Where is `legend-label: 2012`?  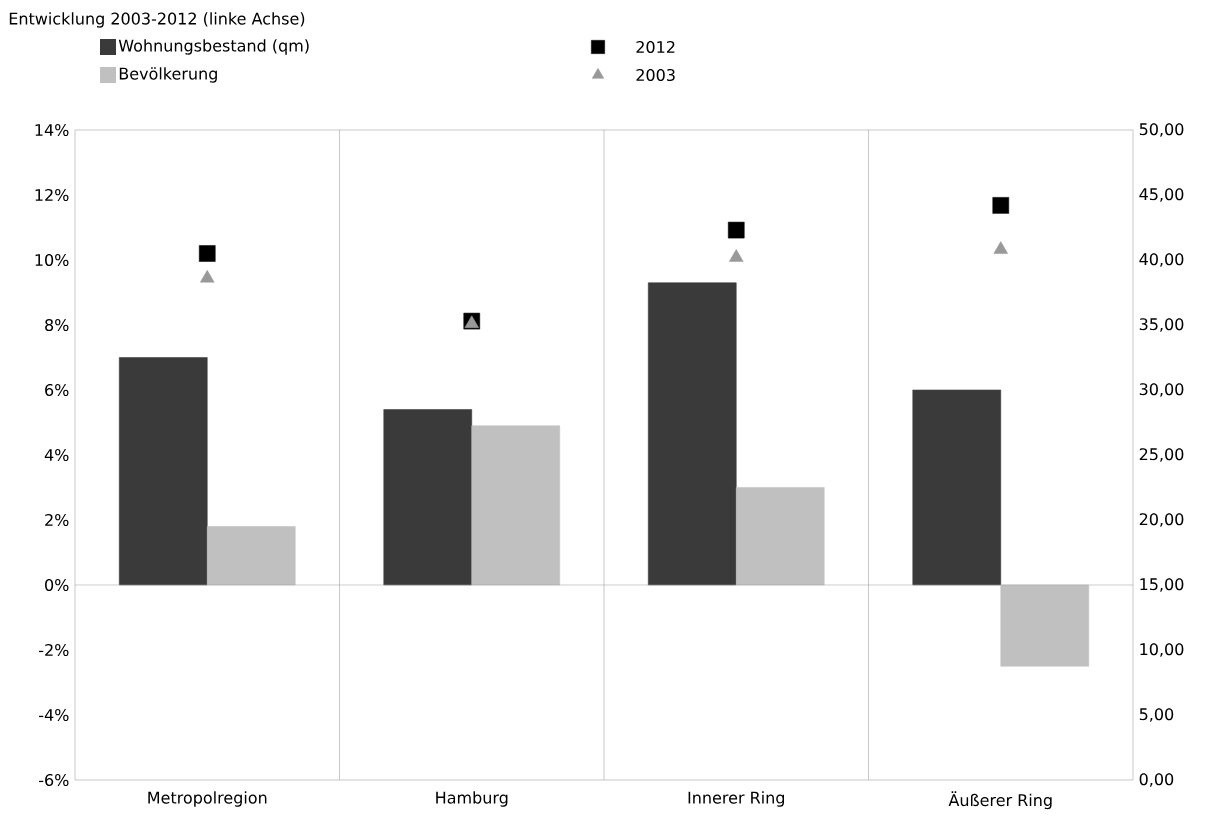
legend-label: 2012 is located at coordinates (655, 47).